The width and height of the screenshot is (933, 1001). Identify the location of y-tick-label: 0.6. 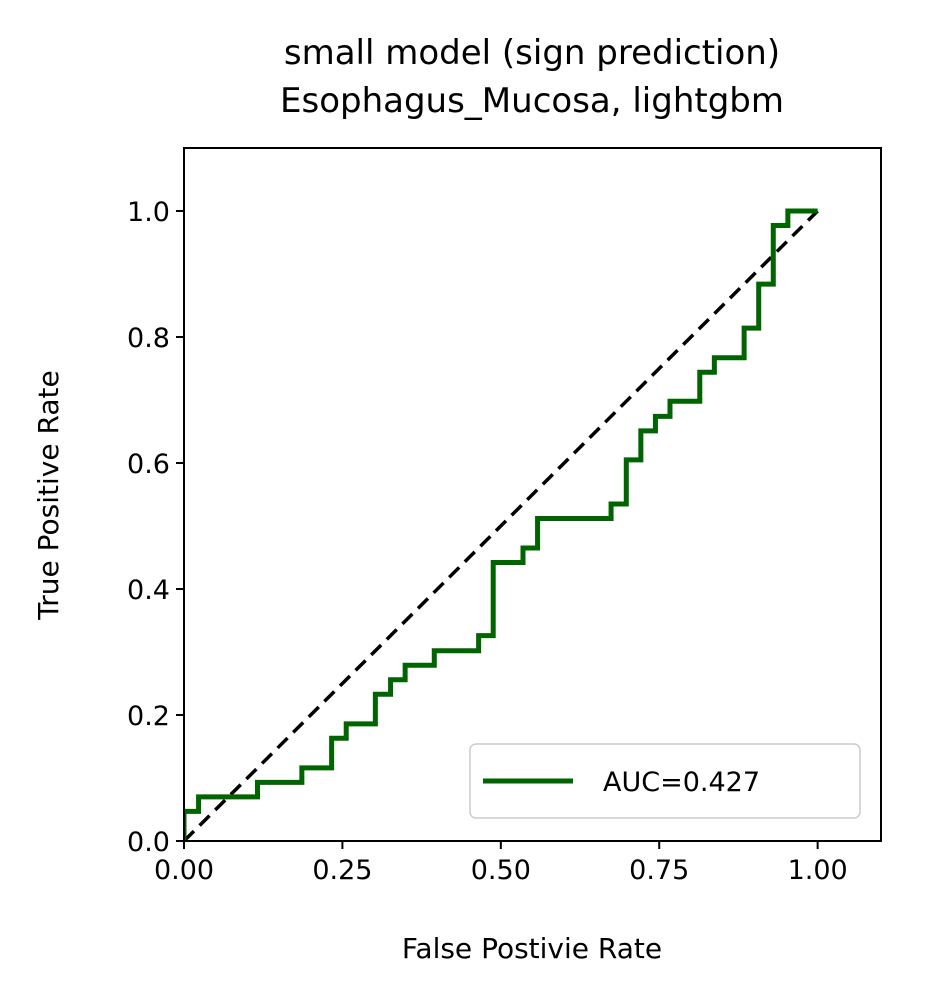
(148, 464).